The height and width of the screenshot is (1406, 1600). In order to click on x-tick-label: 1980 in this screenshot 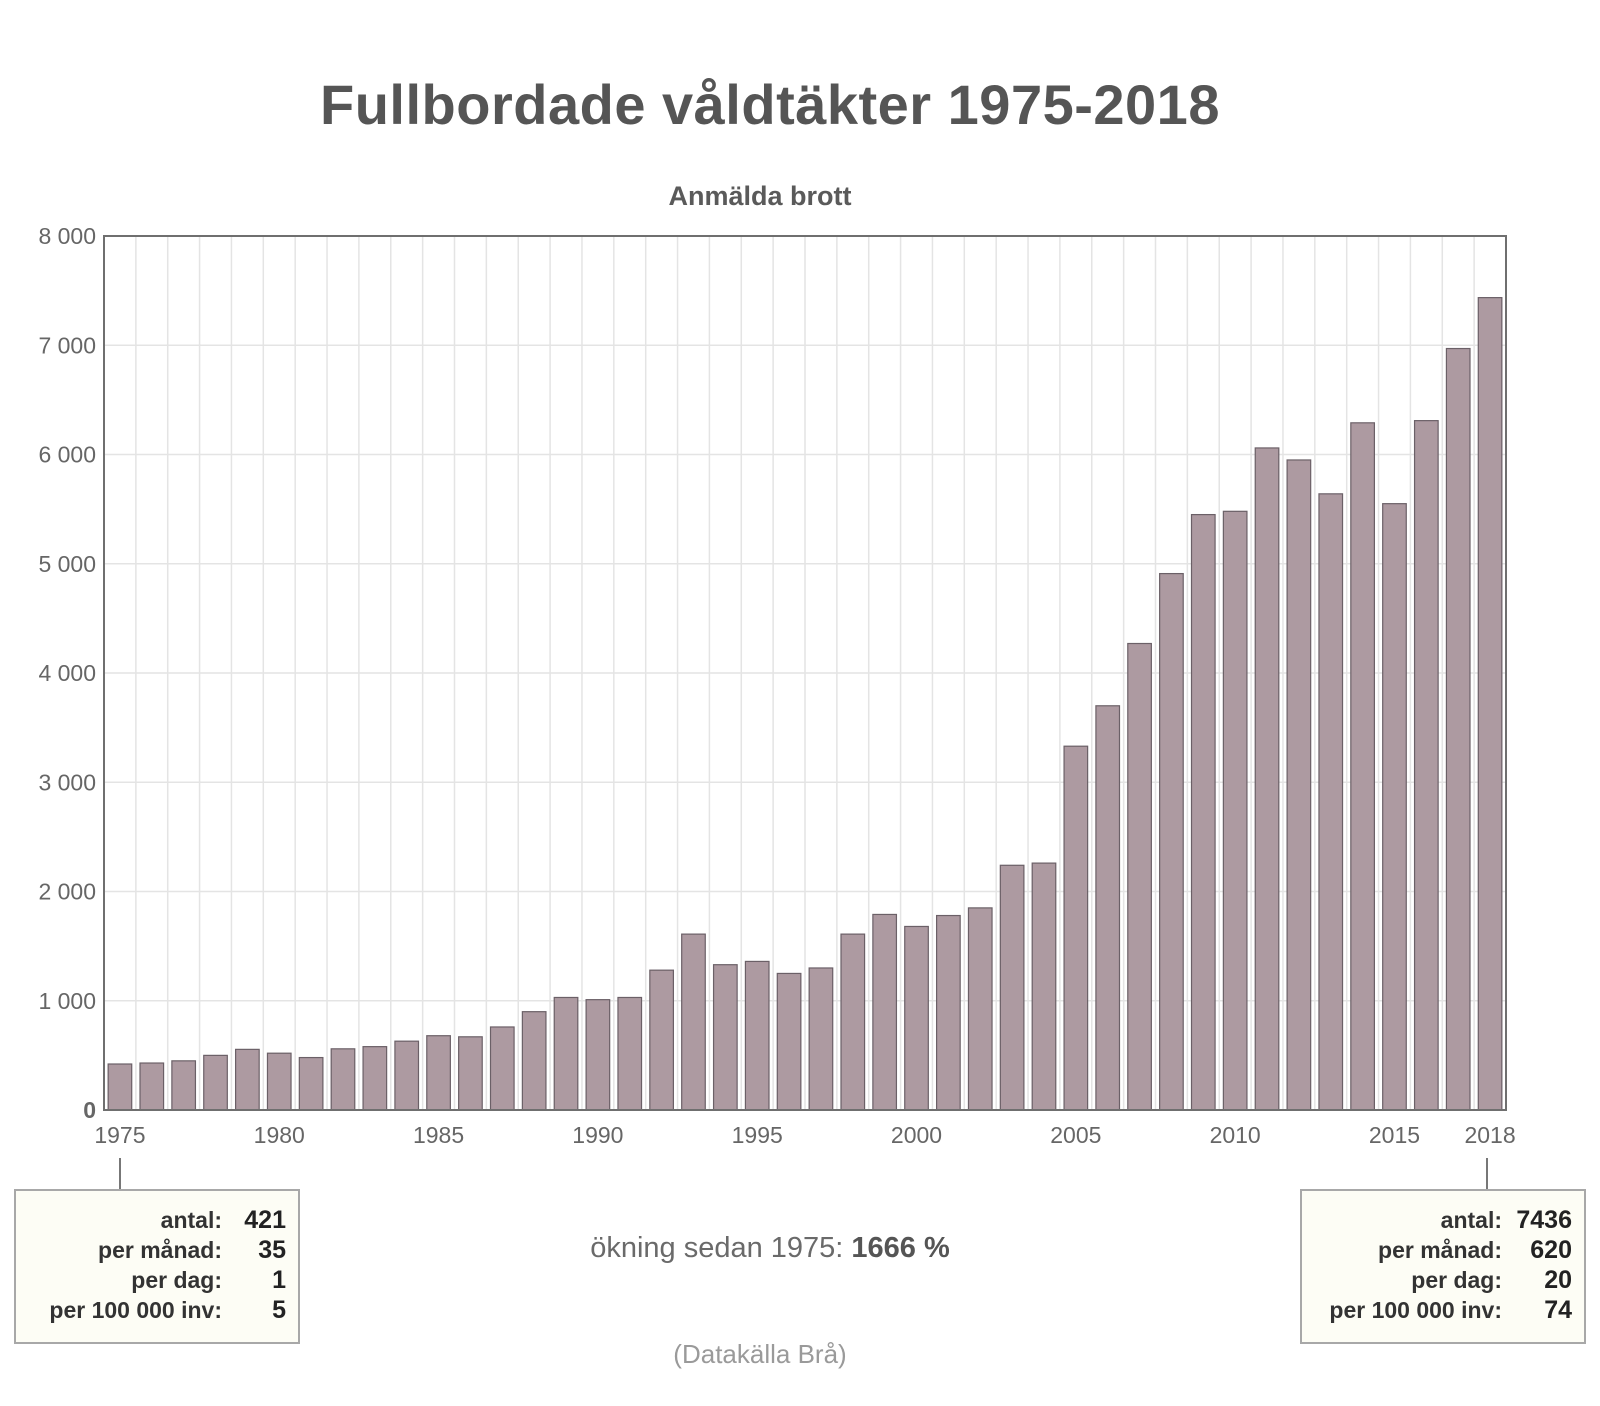, I will do `click(279, 1135)`.